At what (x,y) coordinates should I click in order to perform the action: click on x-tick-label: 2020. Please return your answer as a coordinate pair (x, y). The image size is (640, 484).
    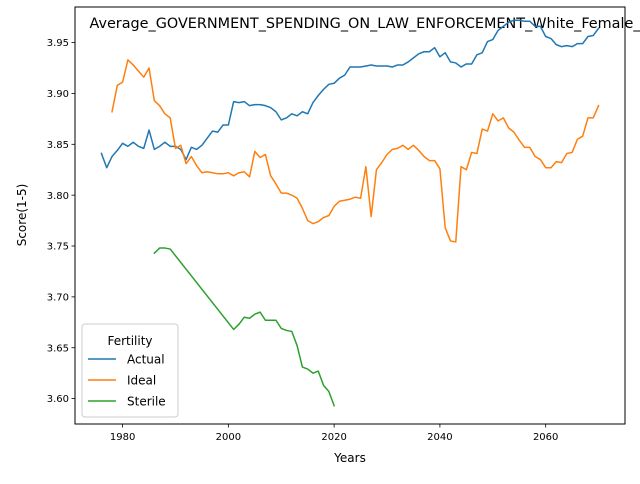
    Looking at the image, I should click on (333, 437).